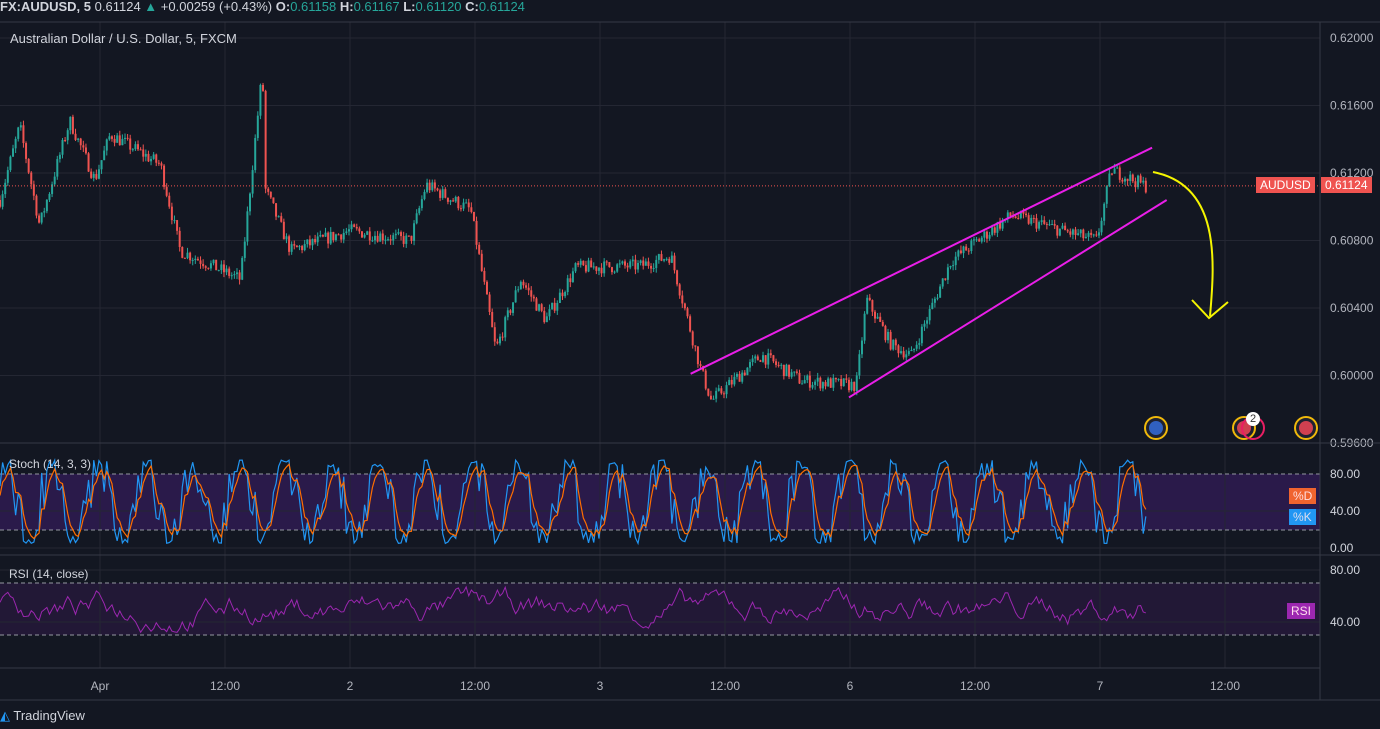 The image size is (1380, 729). Describe the element at coordinates (42, 716) in the screenshot. I see `tradingview-logo: ◭ TradingView` at that location.